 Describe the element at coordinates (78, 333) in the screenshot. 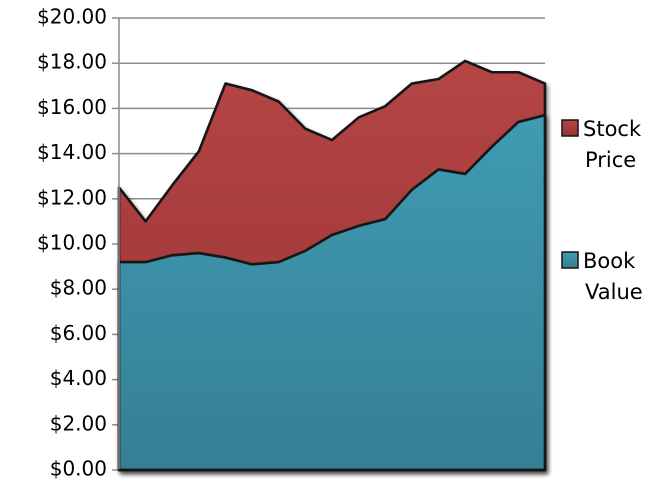

I see `y-tick-label: $6.00` at that location.